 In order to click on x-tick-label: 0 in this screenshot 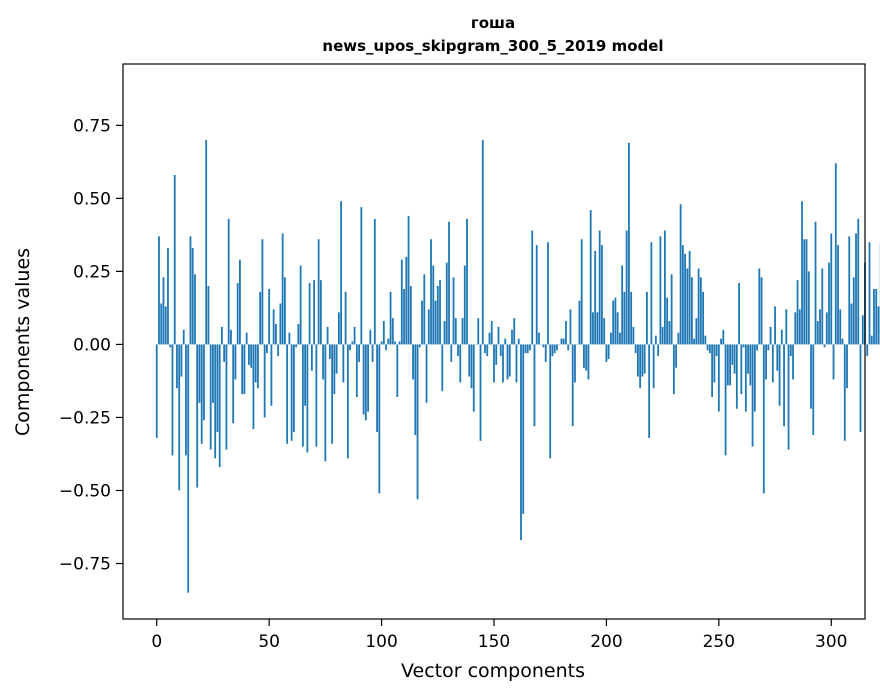, I will do `click(156, 642)`.